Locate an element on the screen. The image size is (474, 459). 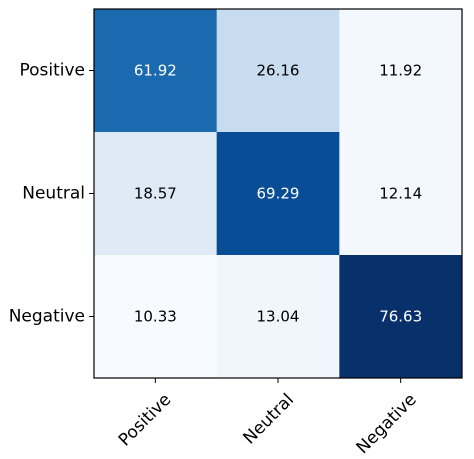
x-axis-ticks: Positive Neutral Negative is located at coordinates (268, 418).